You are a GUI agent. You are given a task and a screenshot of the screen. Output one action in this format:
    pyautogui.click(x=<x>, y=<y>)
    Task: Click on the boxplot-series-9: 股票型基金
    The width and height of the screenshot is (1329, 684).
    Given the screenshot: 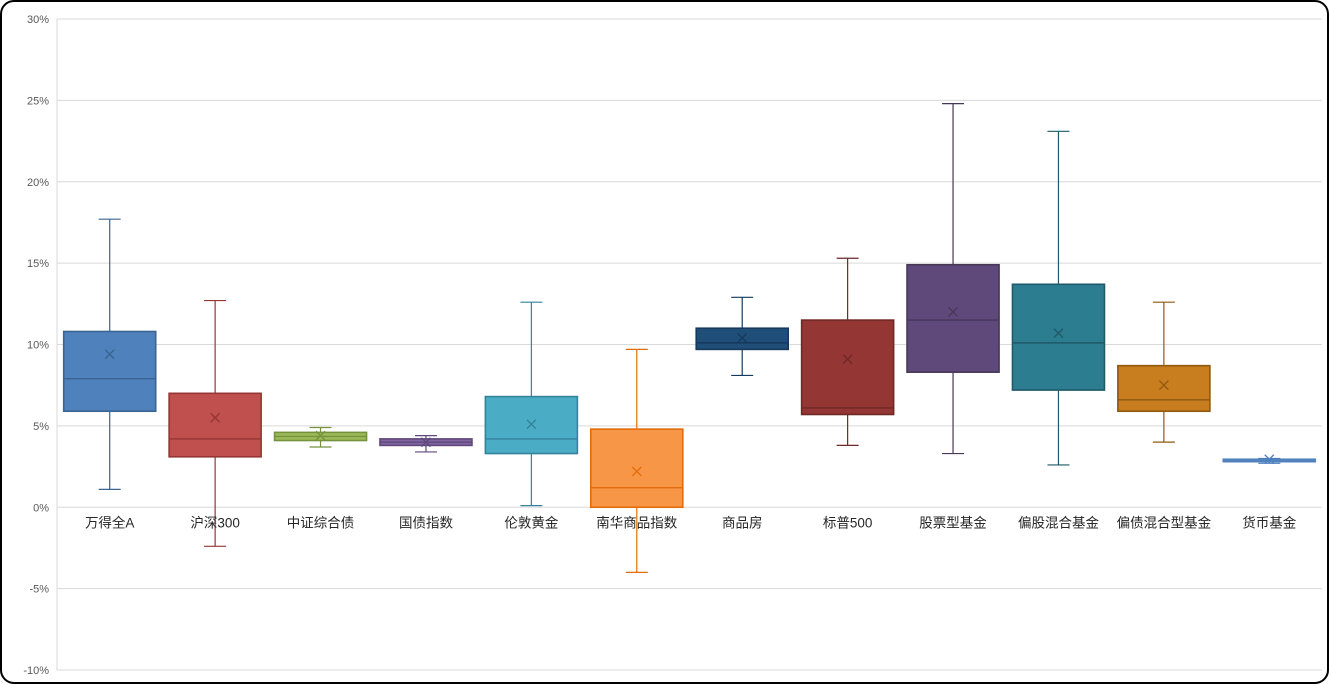 What is the action you would take?
    pyautogui.click(x=953, y=316)
    